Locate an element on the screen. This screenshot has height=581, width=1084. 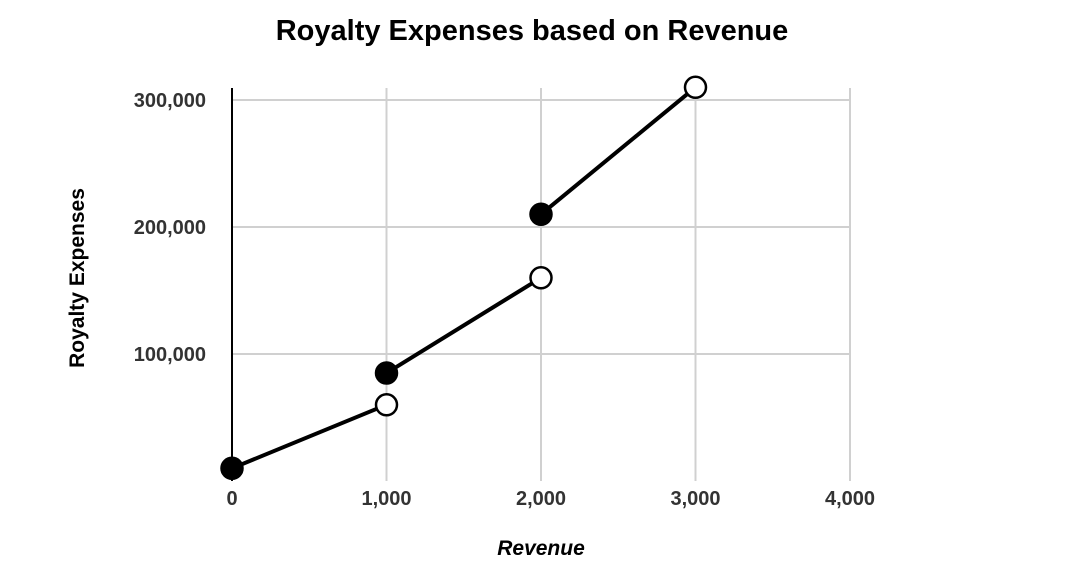
y-tick-label: 200,000 is located at coordinates (170, 228).